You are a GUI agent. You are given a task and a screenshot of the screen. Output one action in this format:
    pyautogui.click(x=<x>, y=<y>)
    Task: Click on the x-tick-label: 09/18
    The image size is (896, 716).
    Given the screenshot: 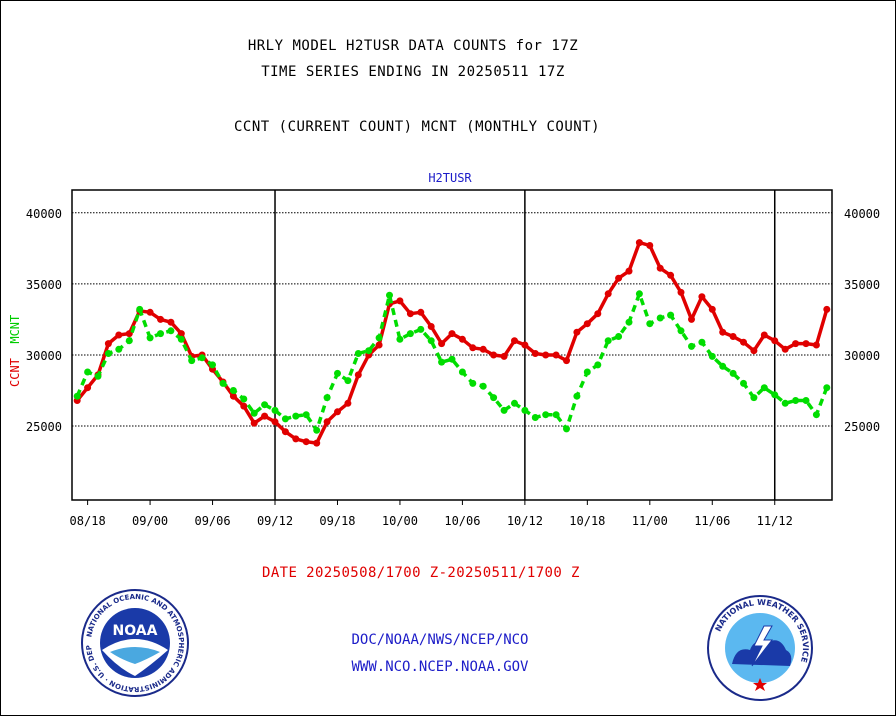 What is the action you would take?
    pyautogui.click(x=337, y=521)
    